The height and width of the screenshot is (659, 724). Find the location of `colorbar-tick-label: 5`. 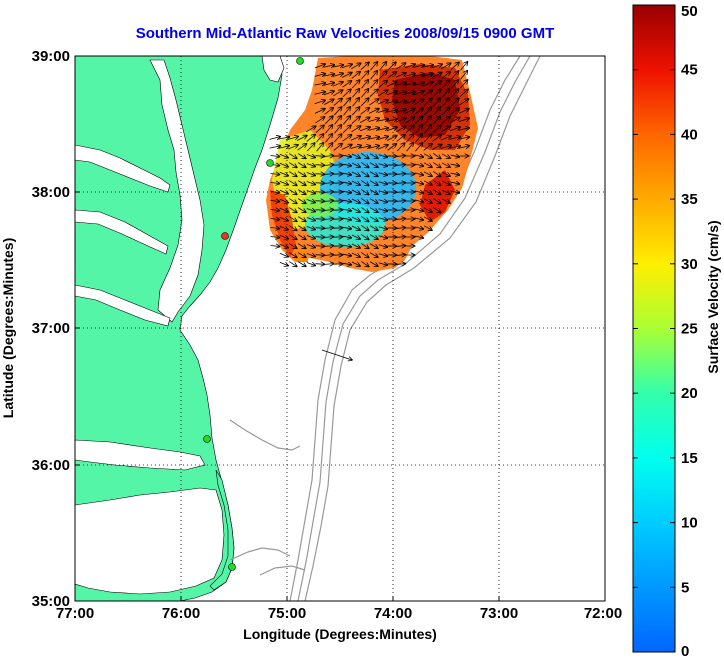

colorbar-tick-label: 5 is located at coordinates (685, 587).